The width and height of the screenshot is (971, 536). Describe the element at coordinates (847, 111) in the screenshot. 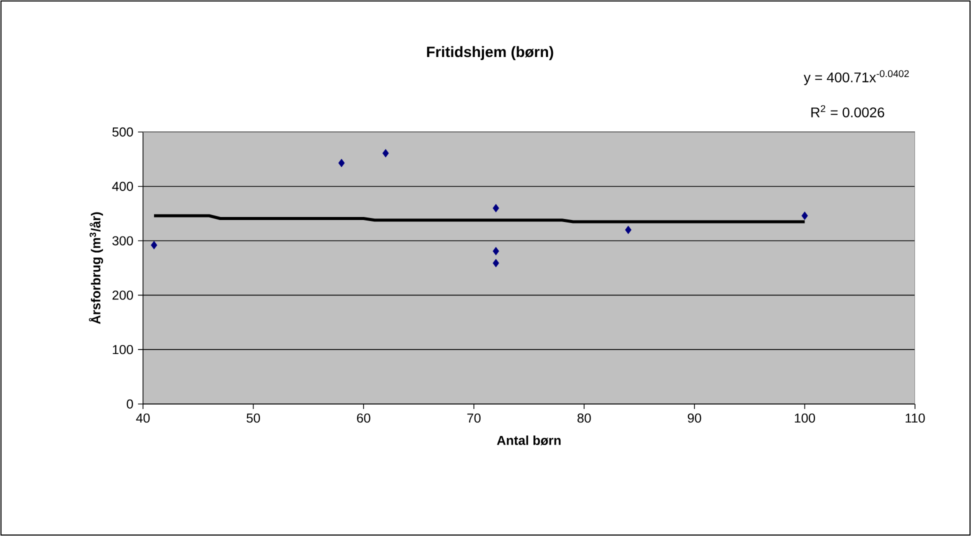

I see `text: R$^{2}$ = 0.0026` at that location.